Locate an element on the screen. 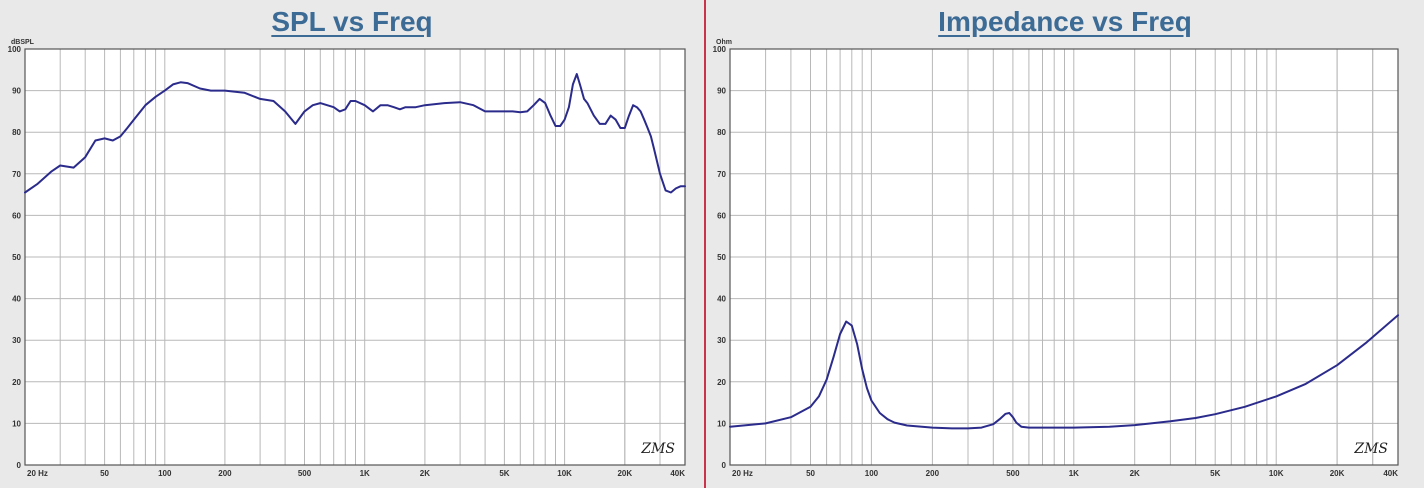 This screenshot has height=488, width=1424. panel-divider is located at coordinates (705, 244).